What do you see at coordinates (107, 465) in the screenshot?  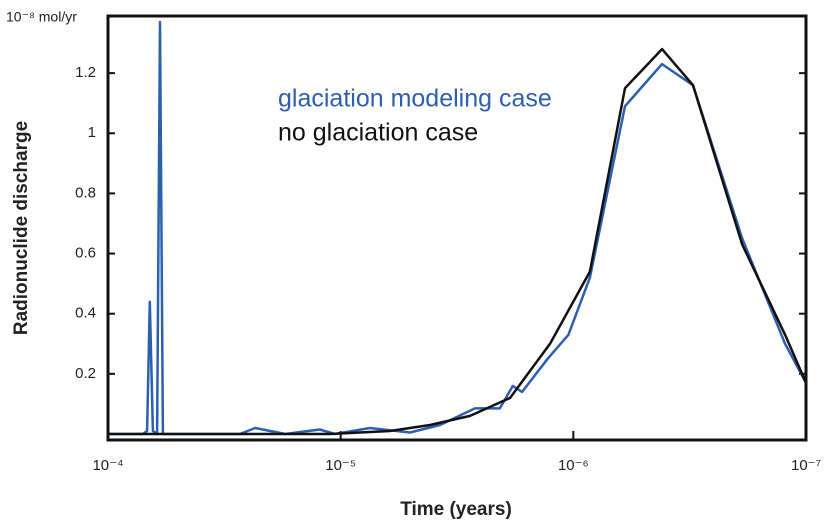 I see `x-tick-label: 10⁻⁴` at bounding box center [107, 465].